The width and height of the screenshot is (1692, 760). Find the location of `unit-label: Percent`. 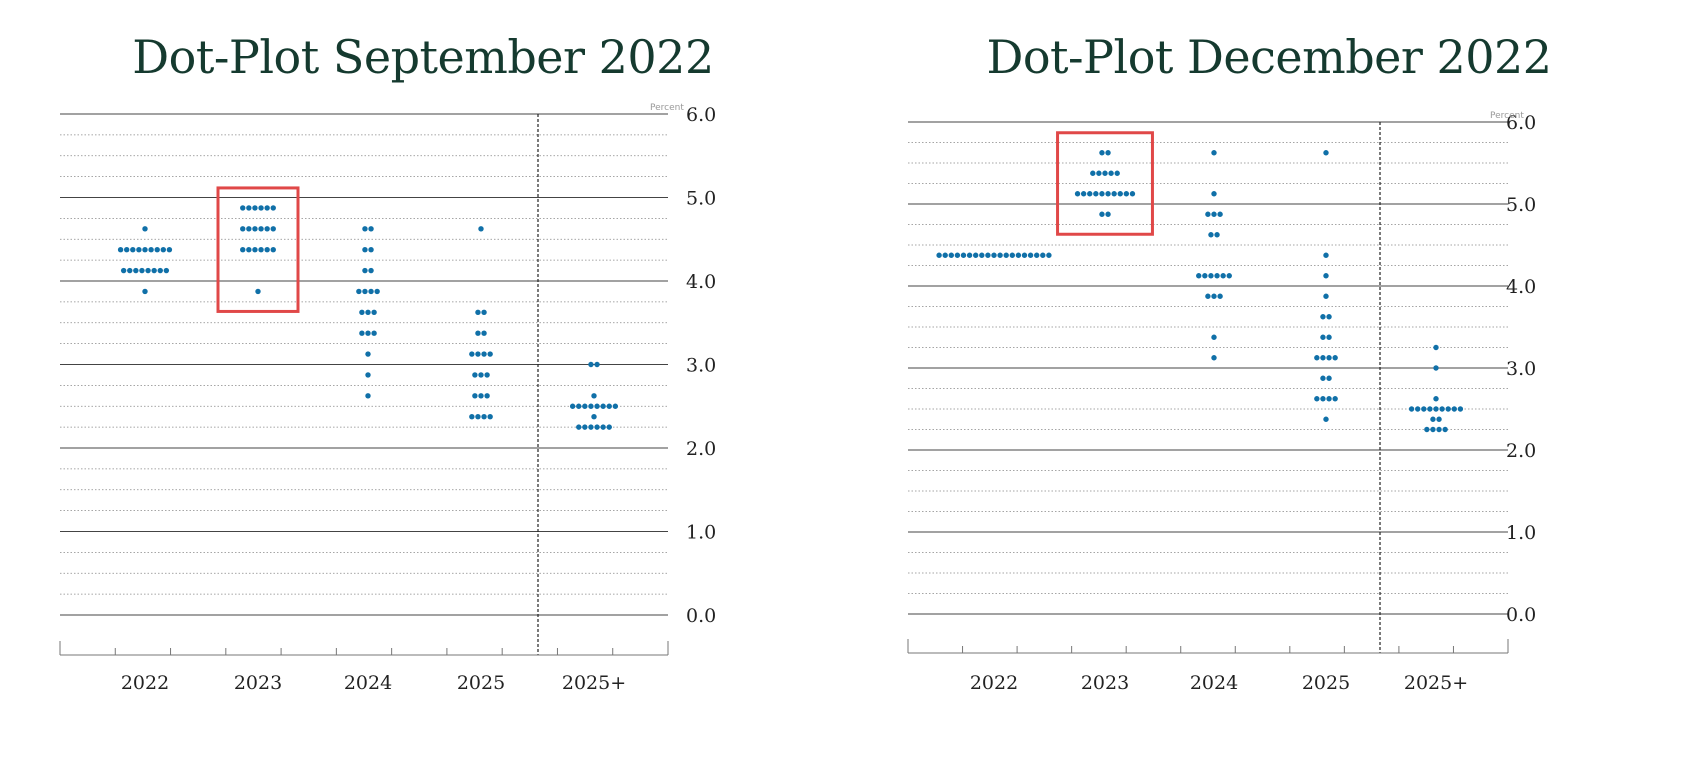

unit-label: Percent is located at coordinates (1507, 116).